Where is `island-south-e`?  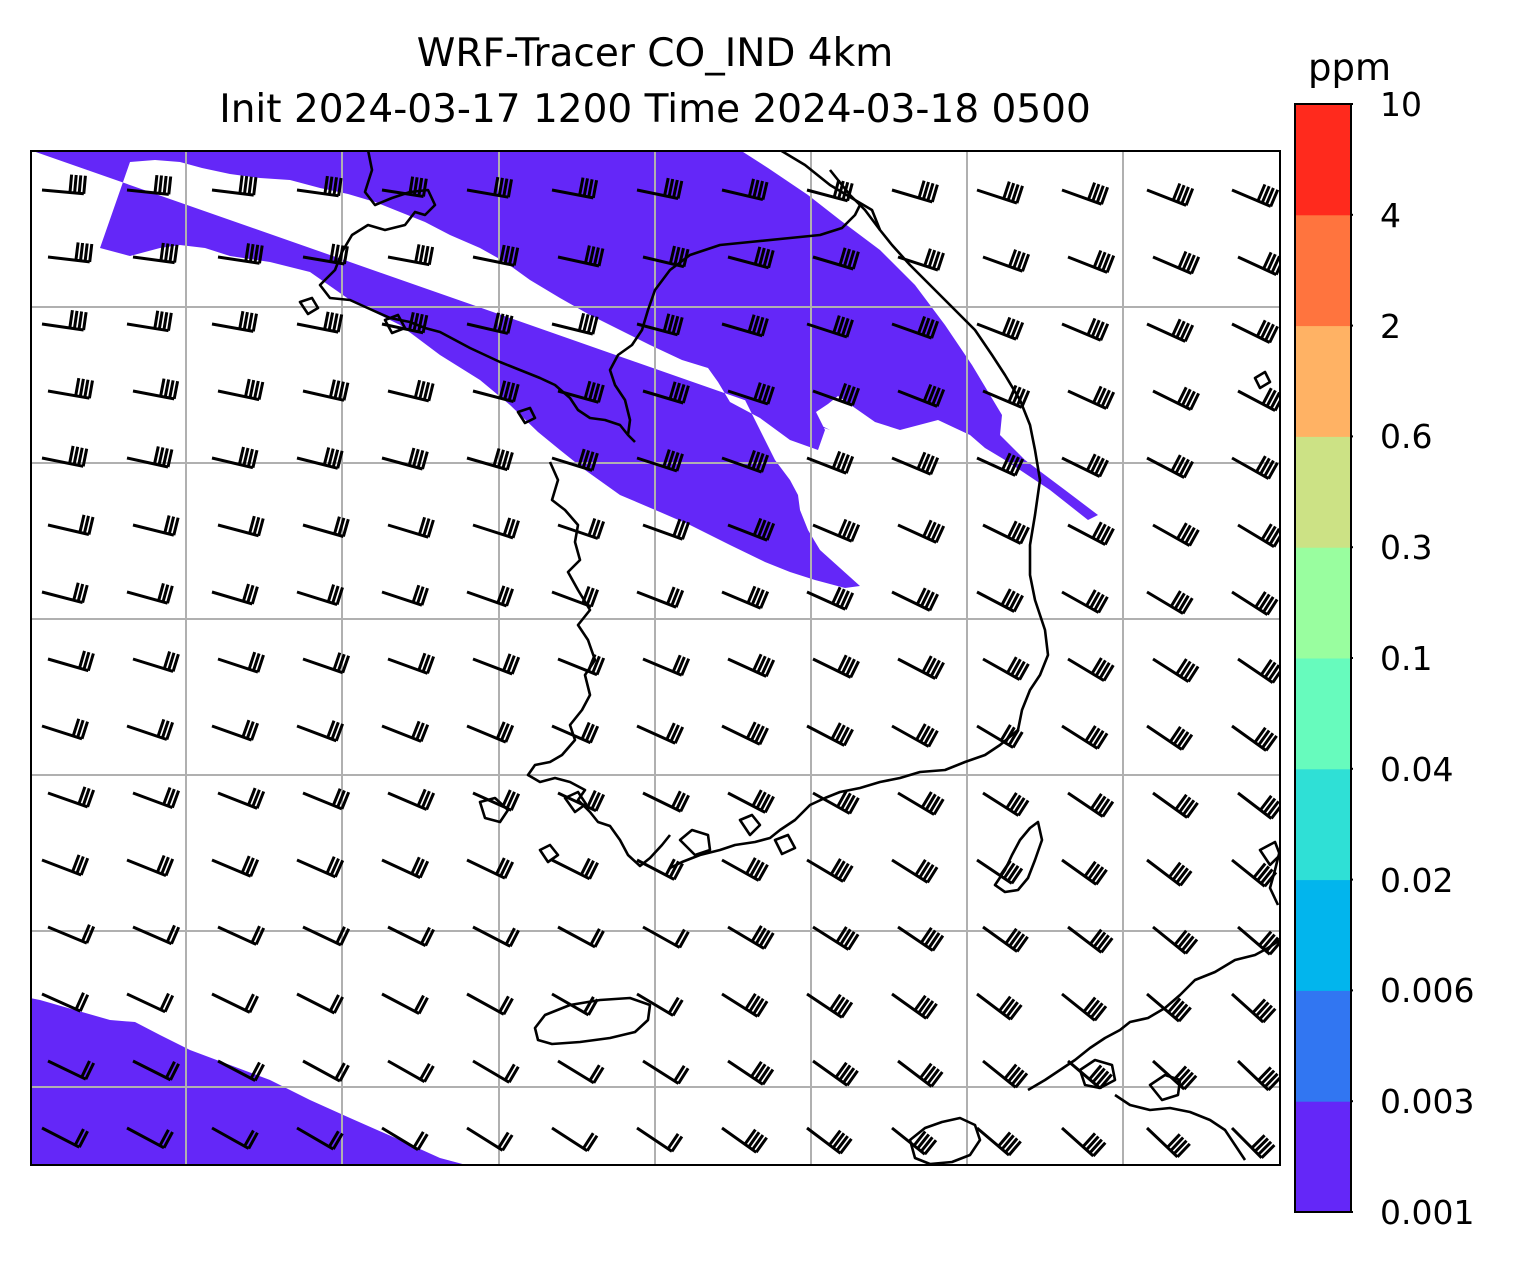 island-south-e is located at coordinates (750, 825).